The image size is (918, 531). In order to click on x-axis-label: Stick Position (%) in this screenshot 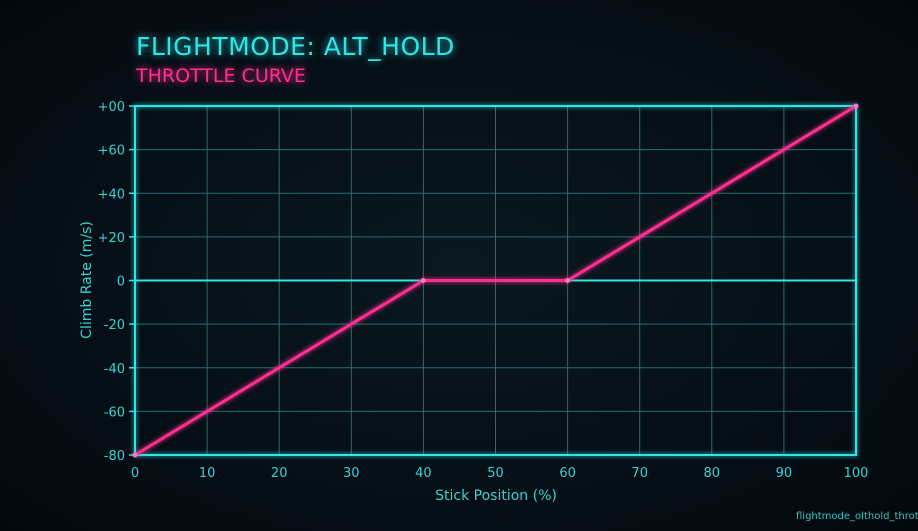, I will do `click(496, 496)`.